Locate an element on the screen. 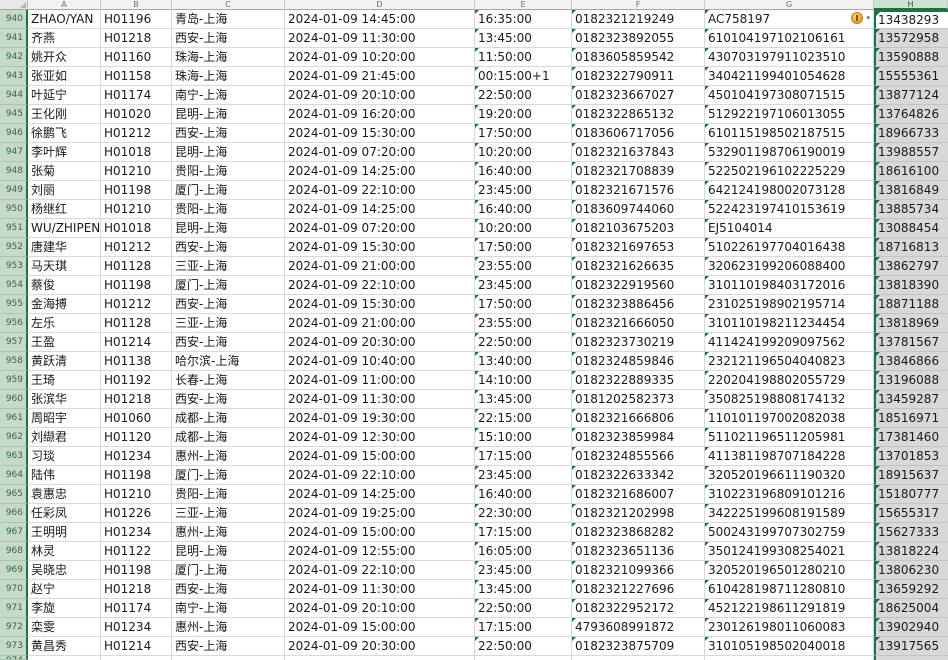 This screenshot has height=660, width=948. cell-phone: 15555361 is located at coordinates (911, 76).